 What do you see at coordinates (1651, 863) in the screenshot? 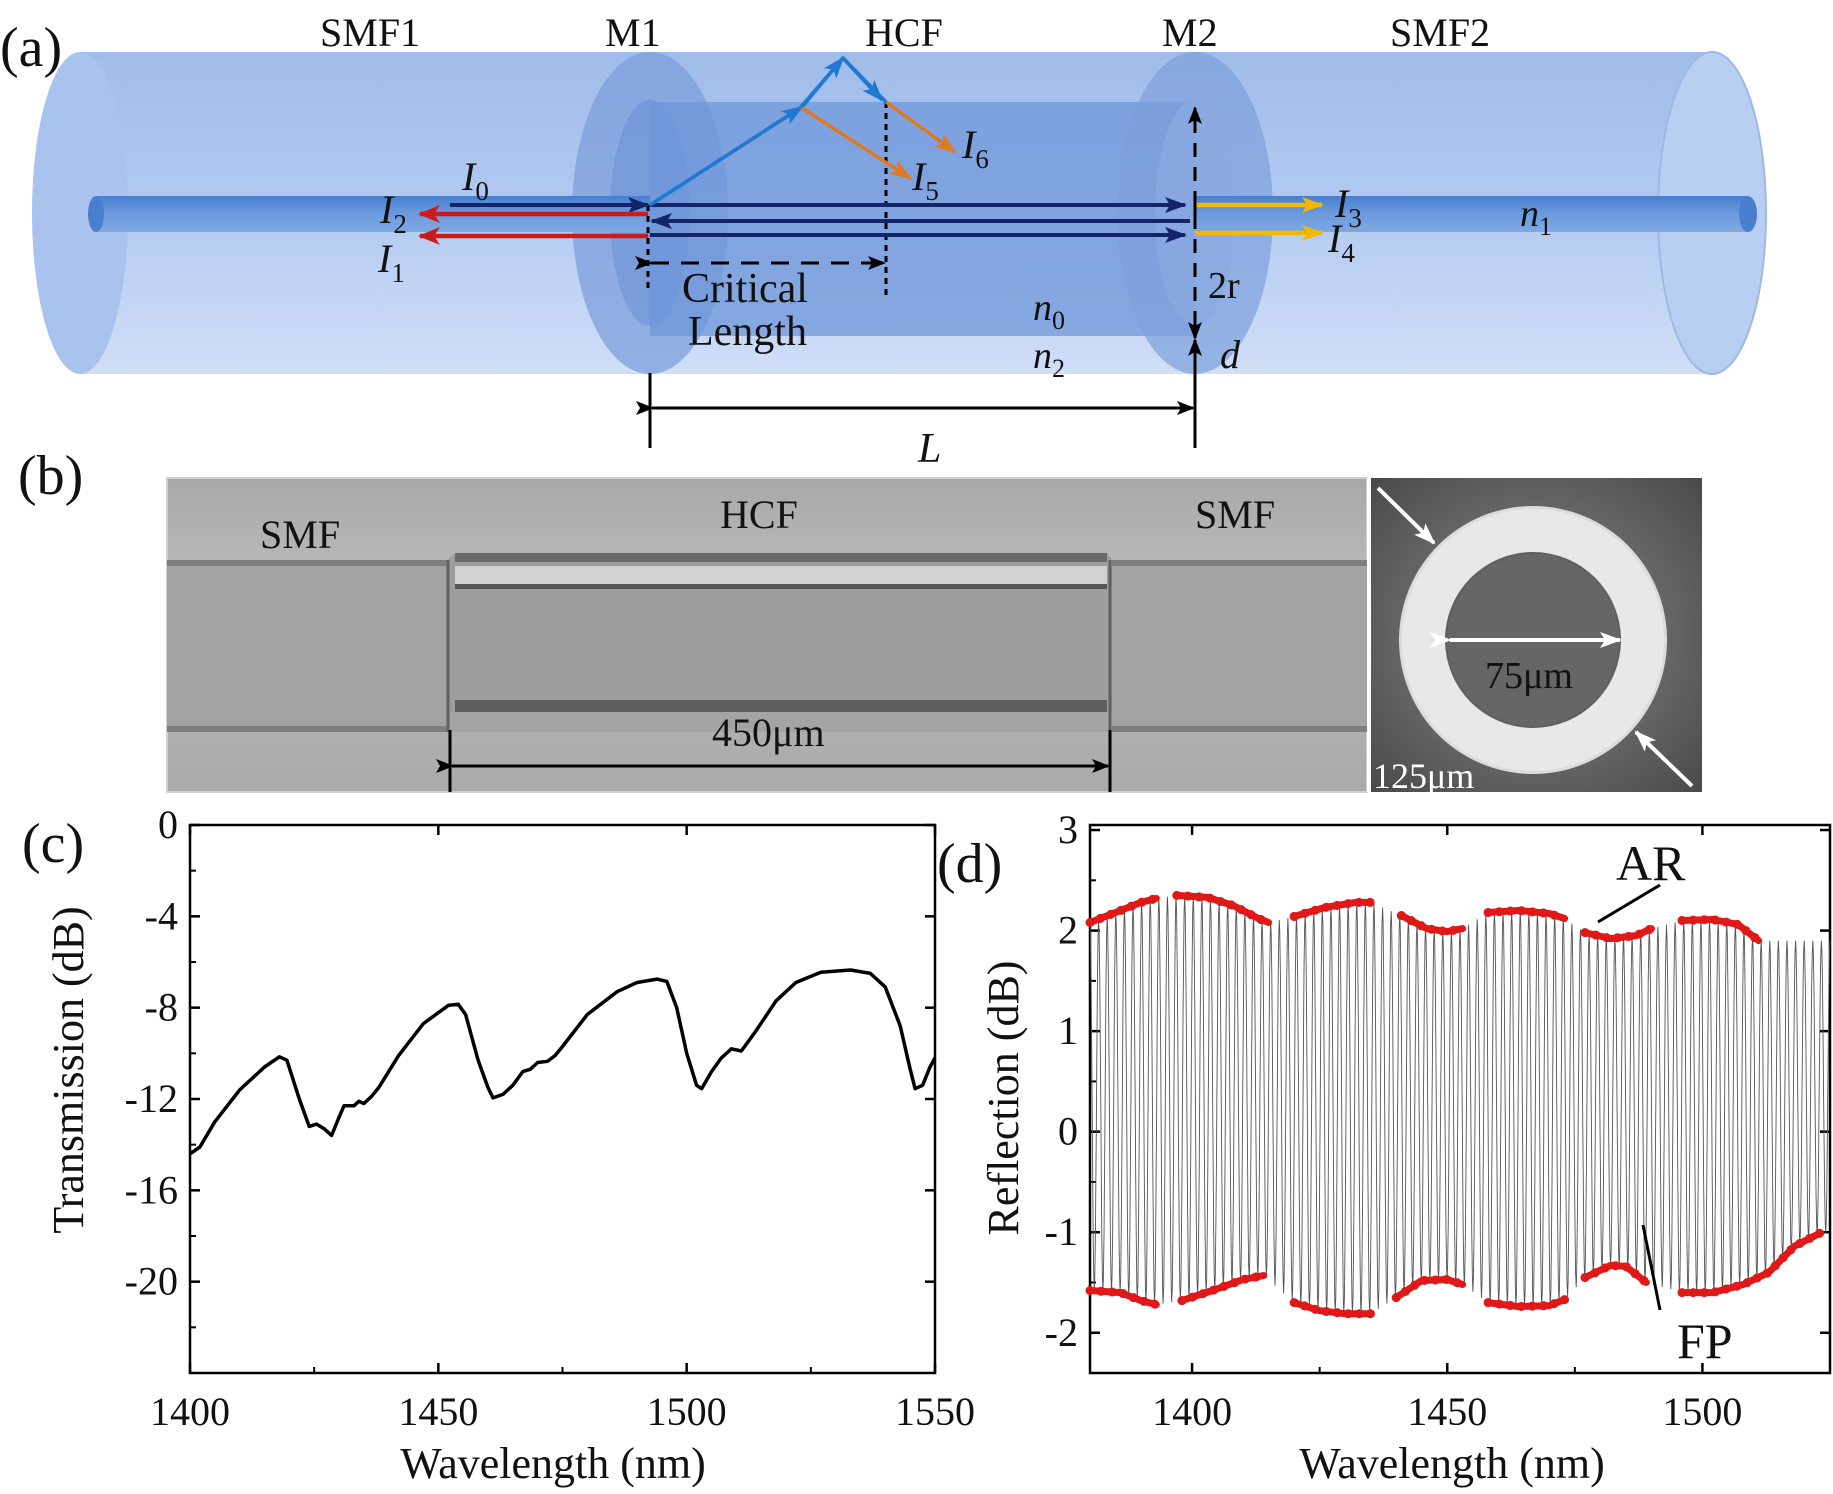
I see `annotation-ar: AR` at bounding box center [1651, 863].